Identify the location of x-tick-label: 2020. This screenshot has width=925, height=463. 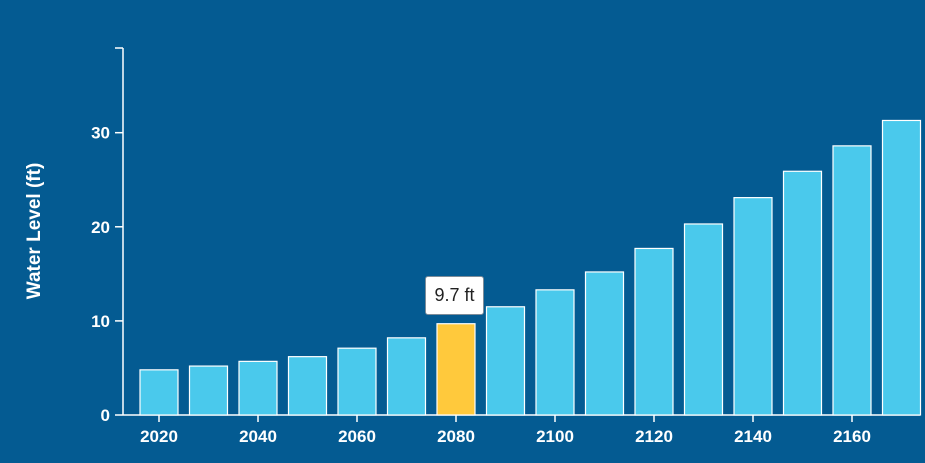
(159, 436).